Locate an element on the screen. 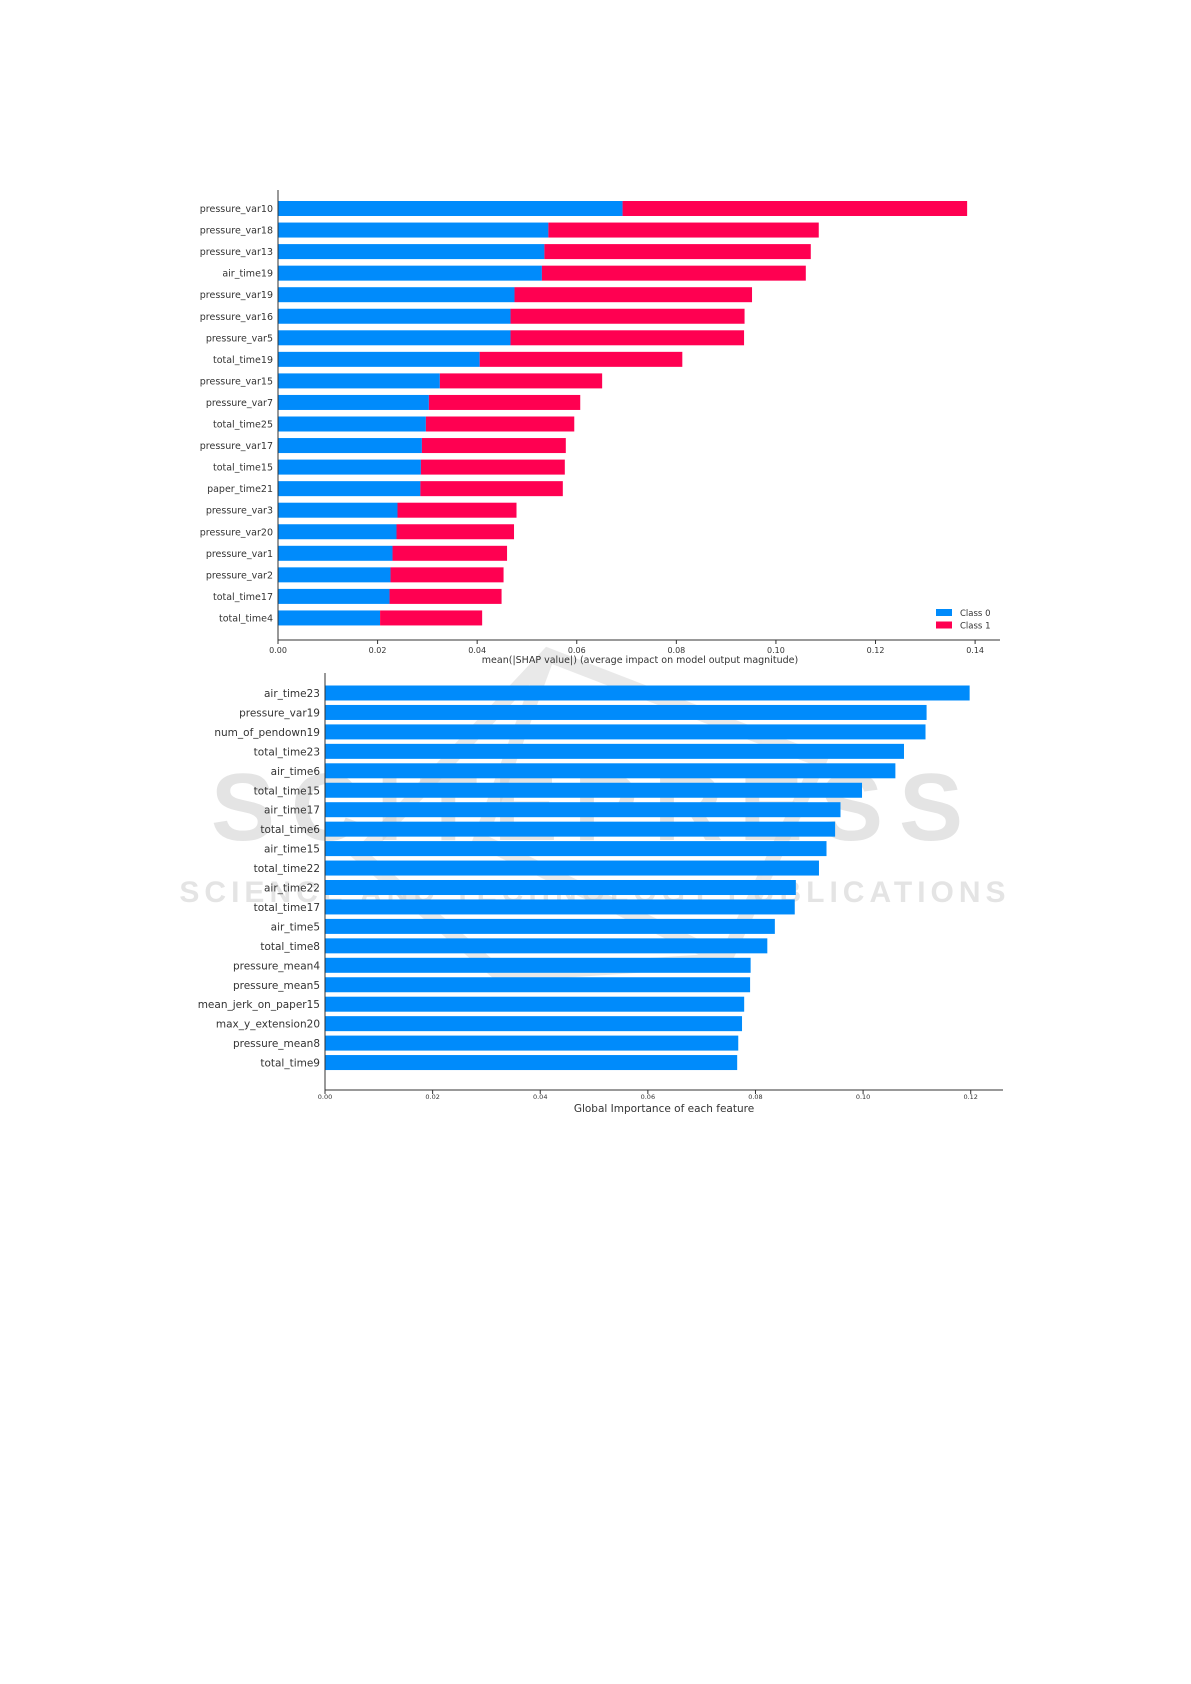 The image size is (1191, 1684). category-label: total_time19 is located at coordinates (243, 360).